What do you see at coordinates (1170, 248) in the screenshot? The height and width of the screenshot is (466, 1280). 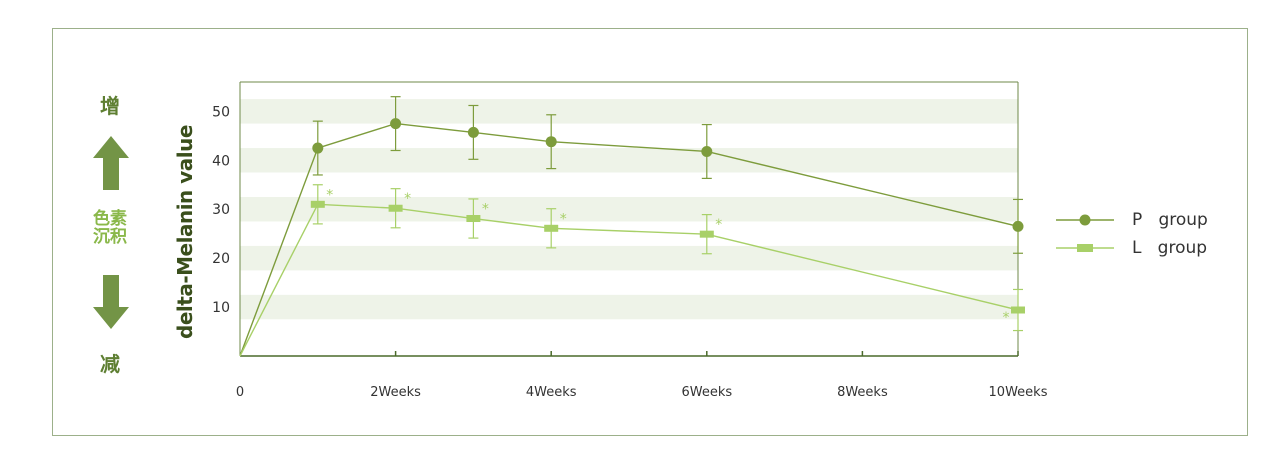 I see `legend-label-l-group: L group` at bounding box center [1170, 248].